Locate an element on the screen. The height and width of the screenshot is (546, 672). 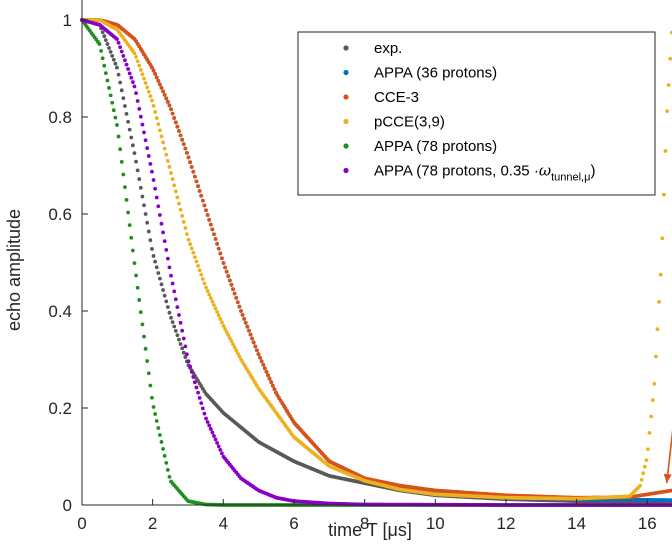
annotation-arrow-line is located at coordinates (668, 456).